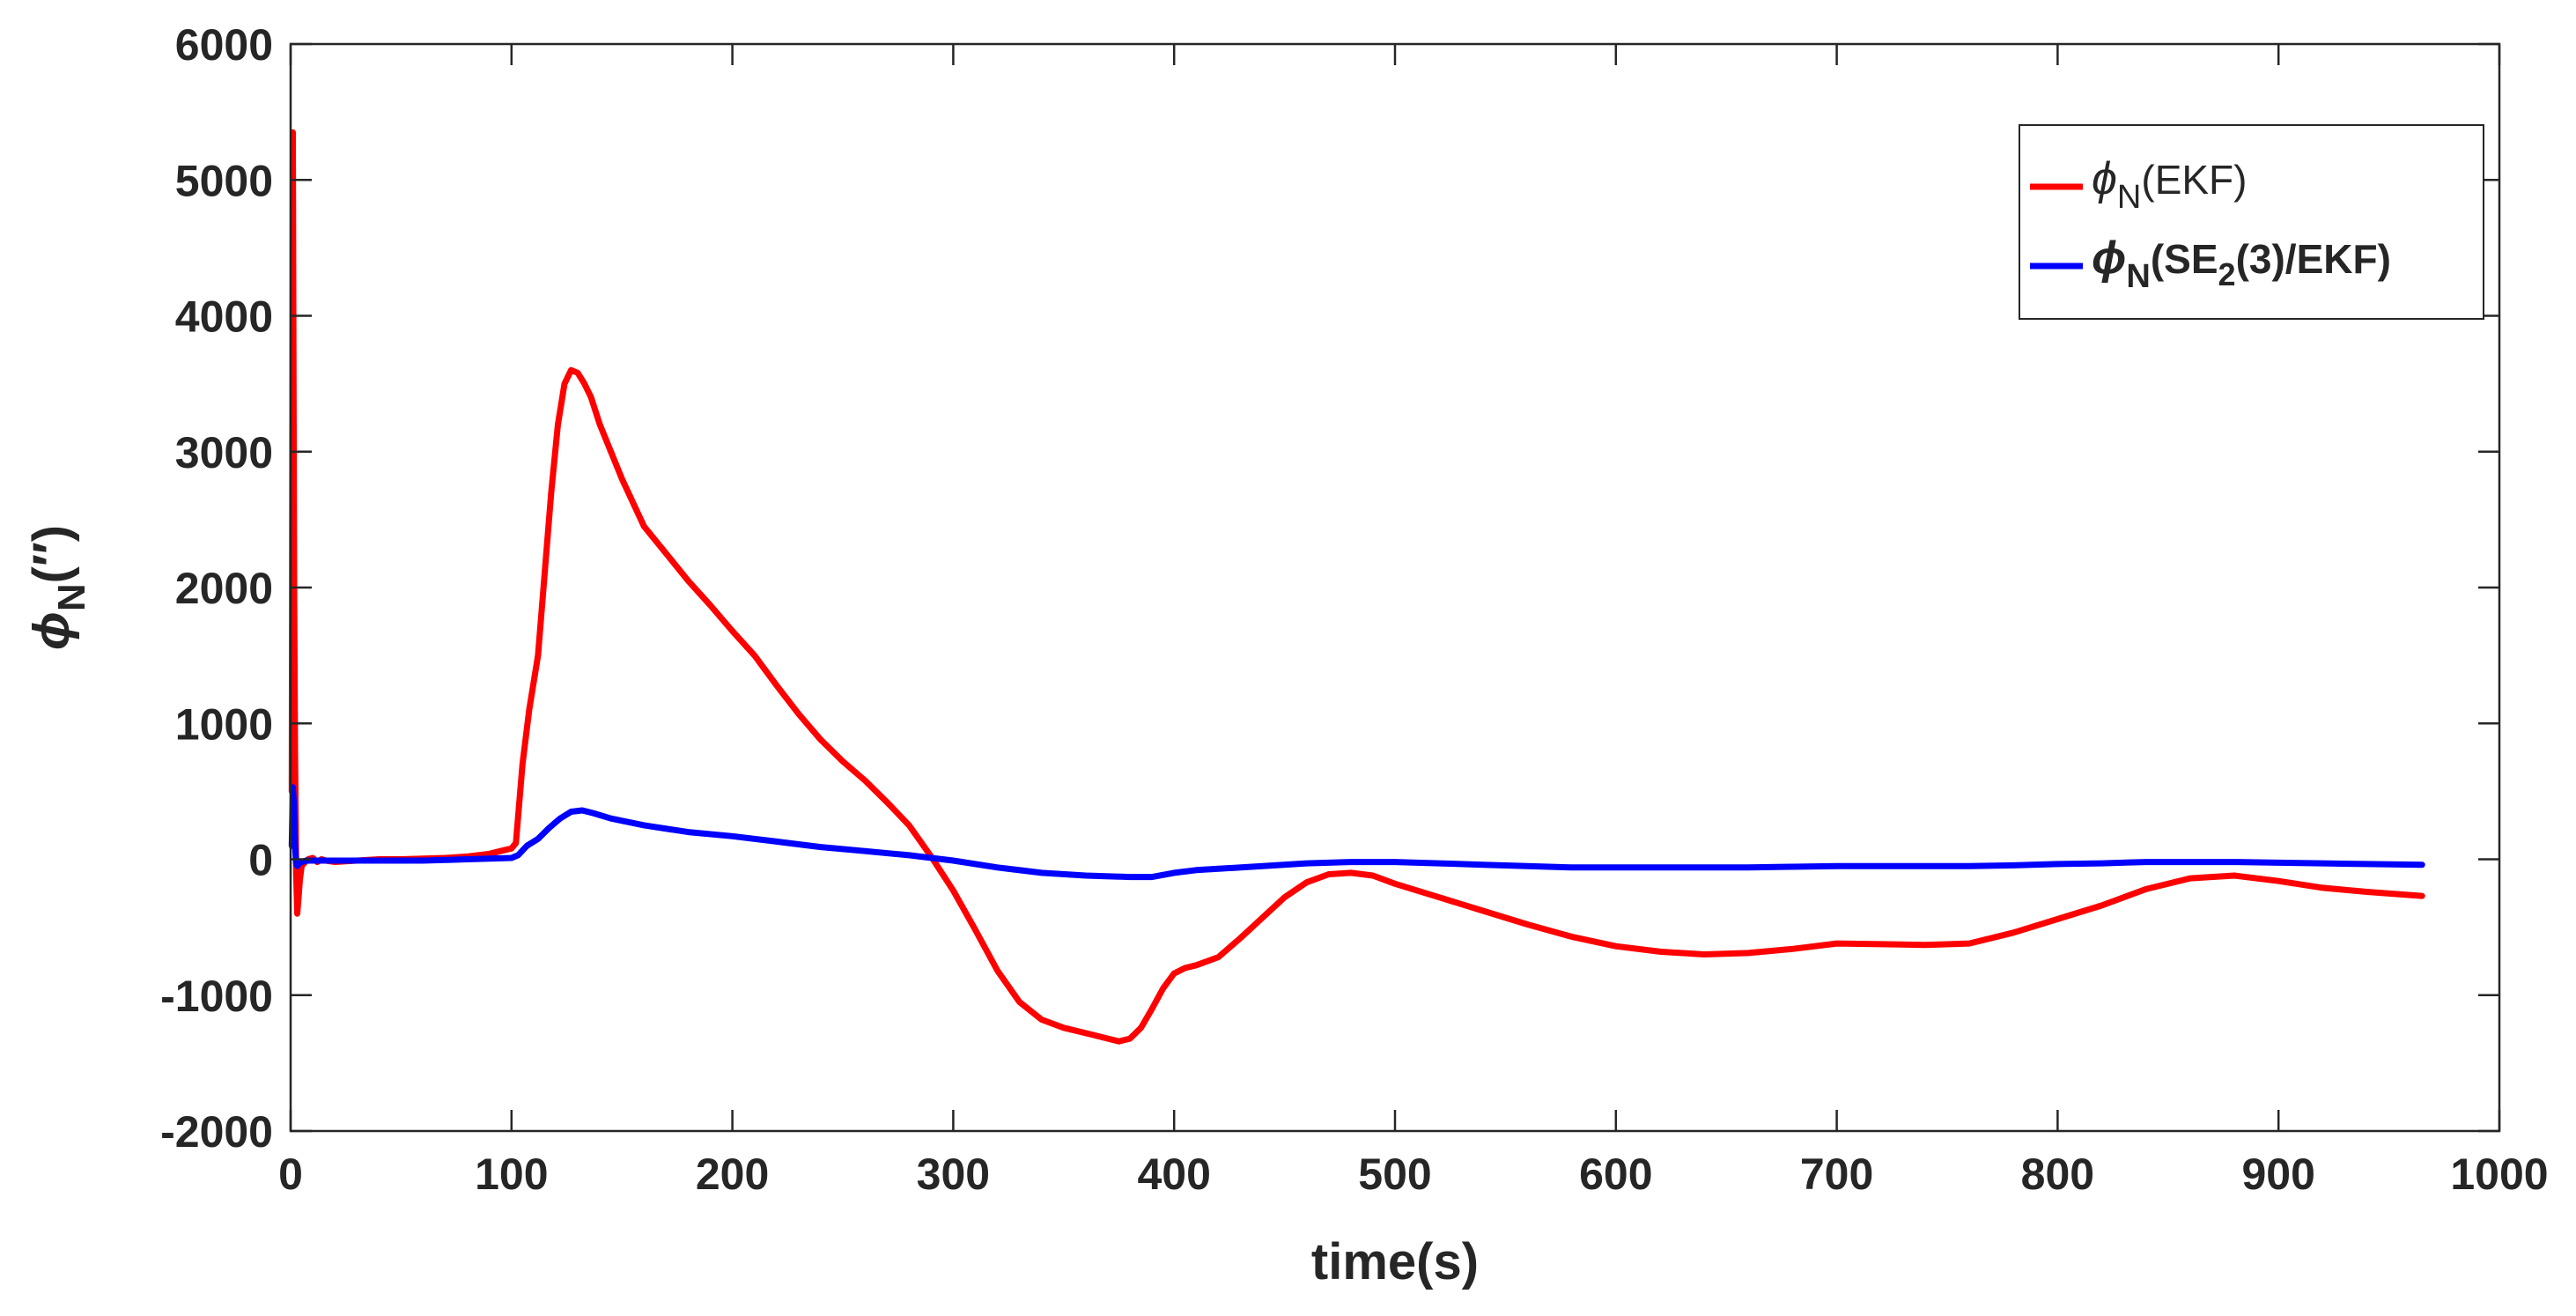 The width and height of the screenshot is (2576, 1316). Describe the element at coordinates (1836, 1174) in the screenshot. I see `x-tick-label: 700` at that location.